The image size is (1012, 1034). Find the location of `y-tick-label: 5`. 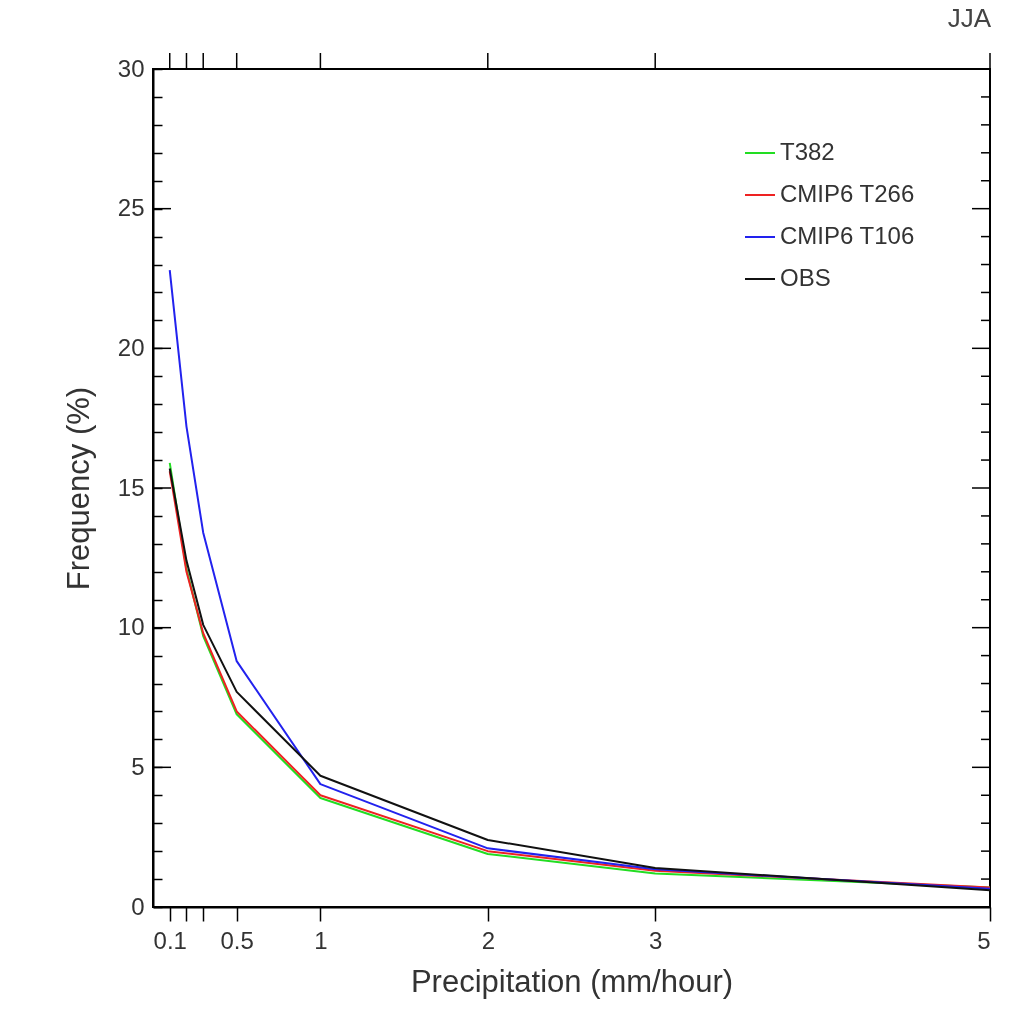

y-tick-label: 5 is located at coordinates (138, 766).